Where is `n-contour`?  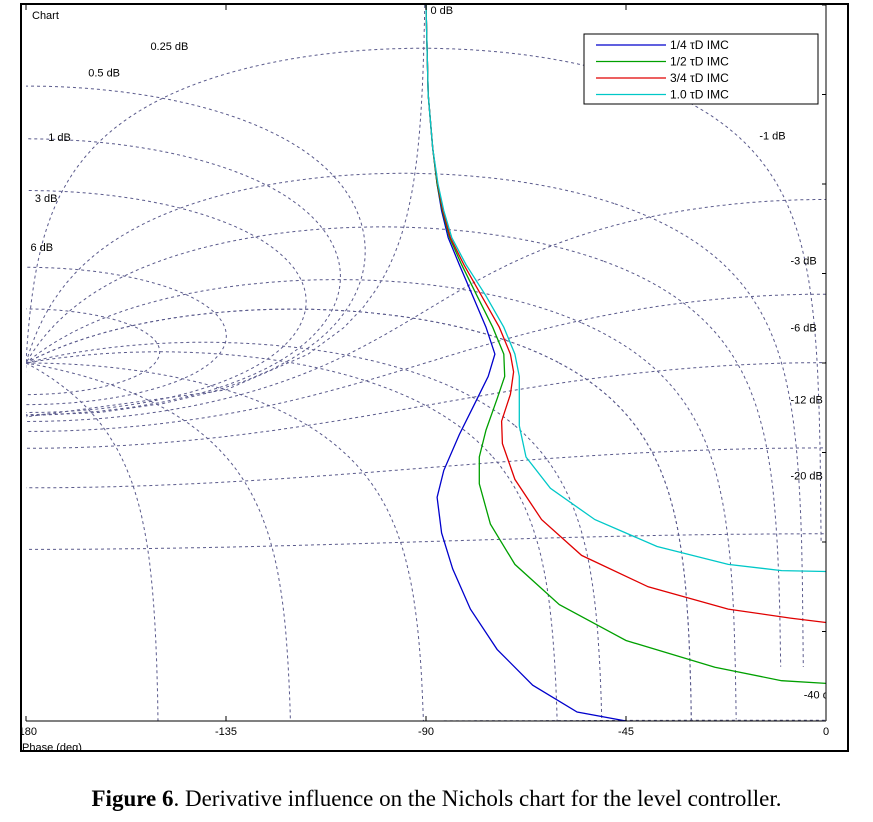 n-contour is located at coordinates (92, 541).